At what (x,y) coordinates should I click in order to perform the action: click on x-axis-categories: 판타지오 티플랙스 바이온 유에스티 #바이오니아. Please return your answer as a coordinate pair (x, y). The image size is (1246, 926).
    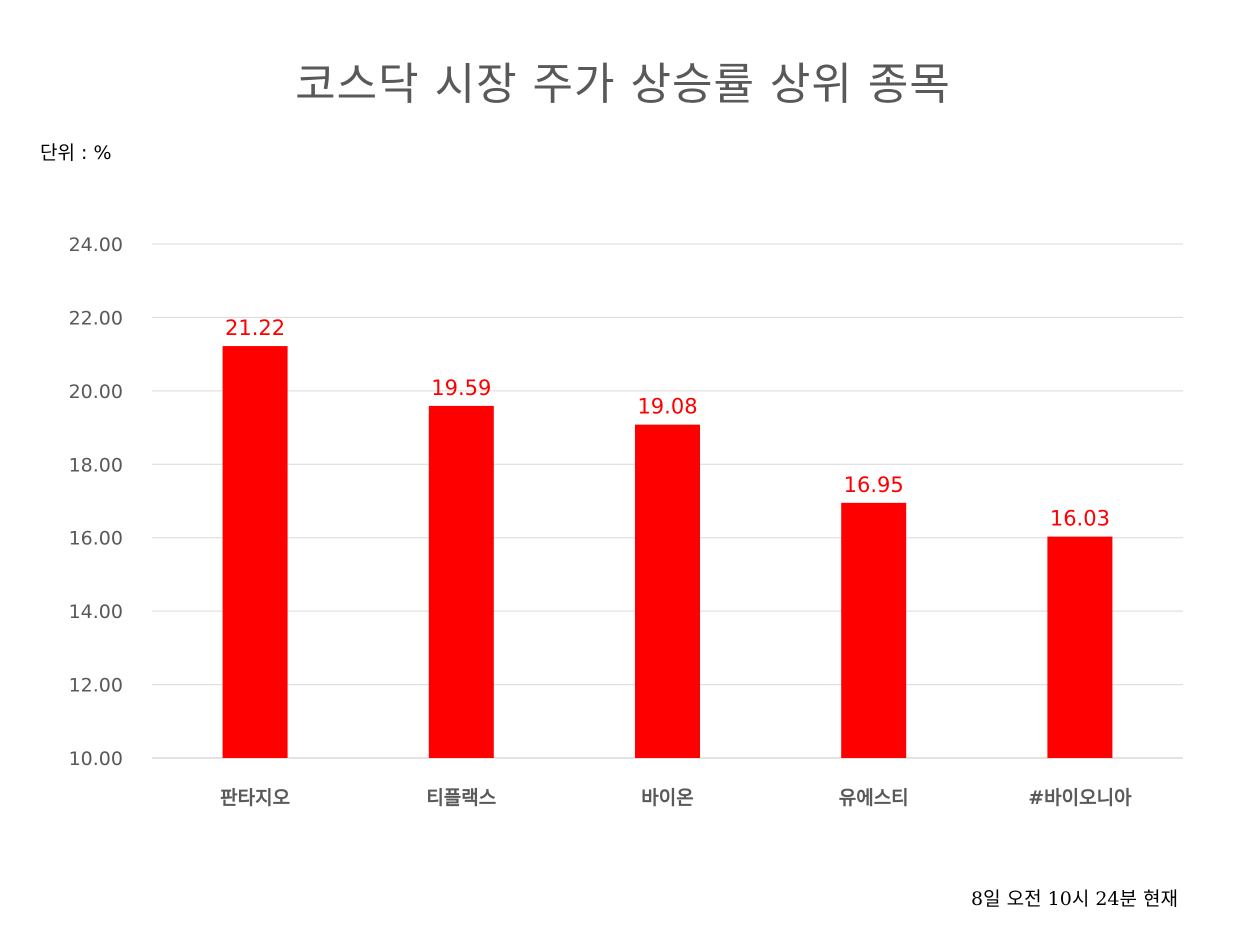
    Looking at the image, I should click on (676, 798).